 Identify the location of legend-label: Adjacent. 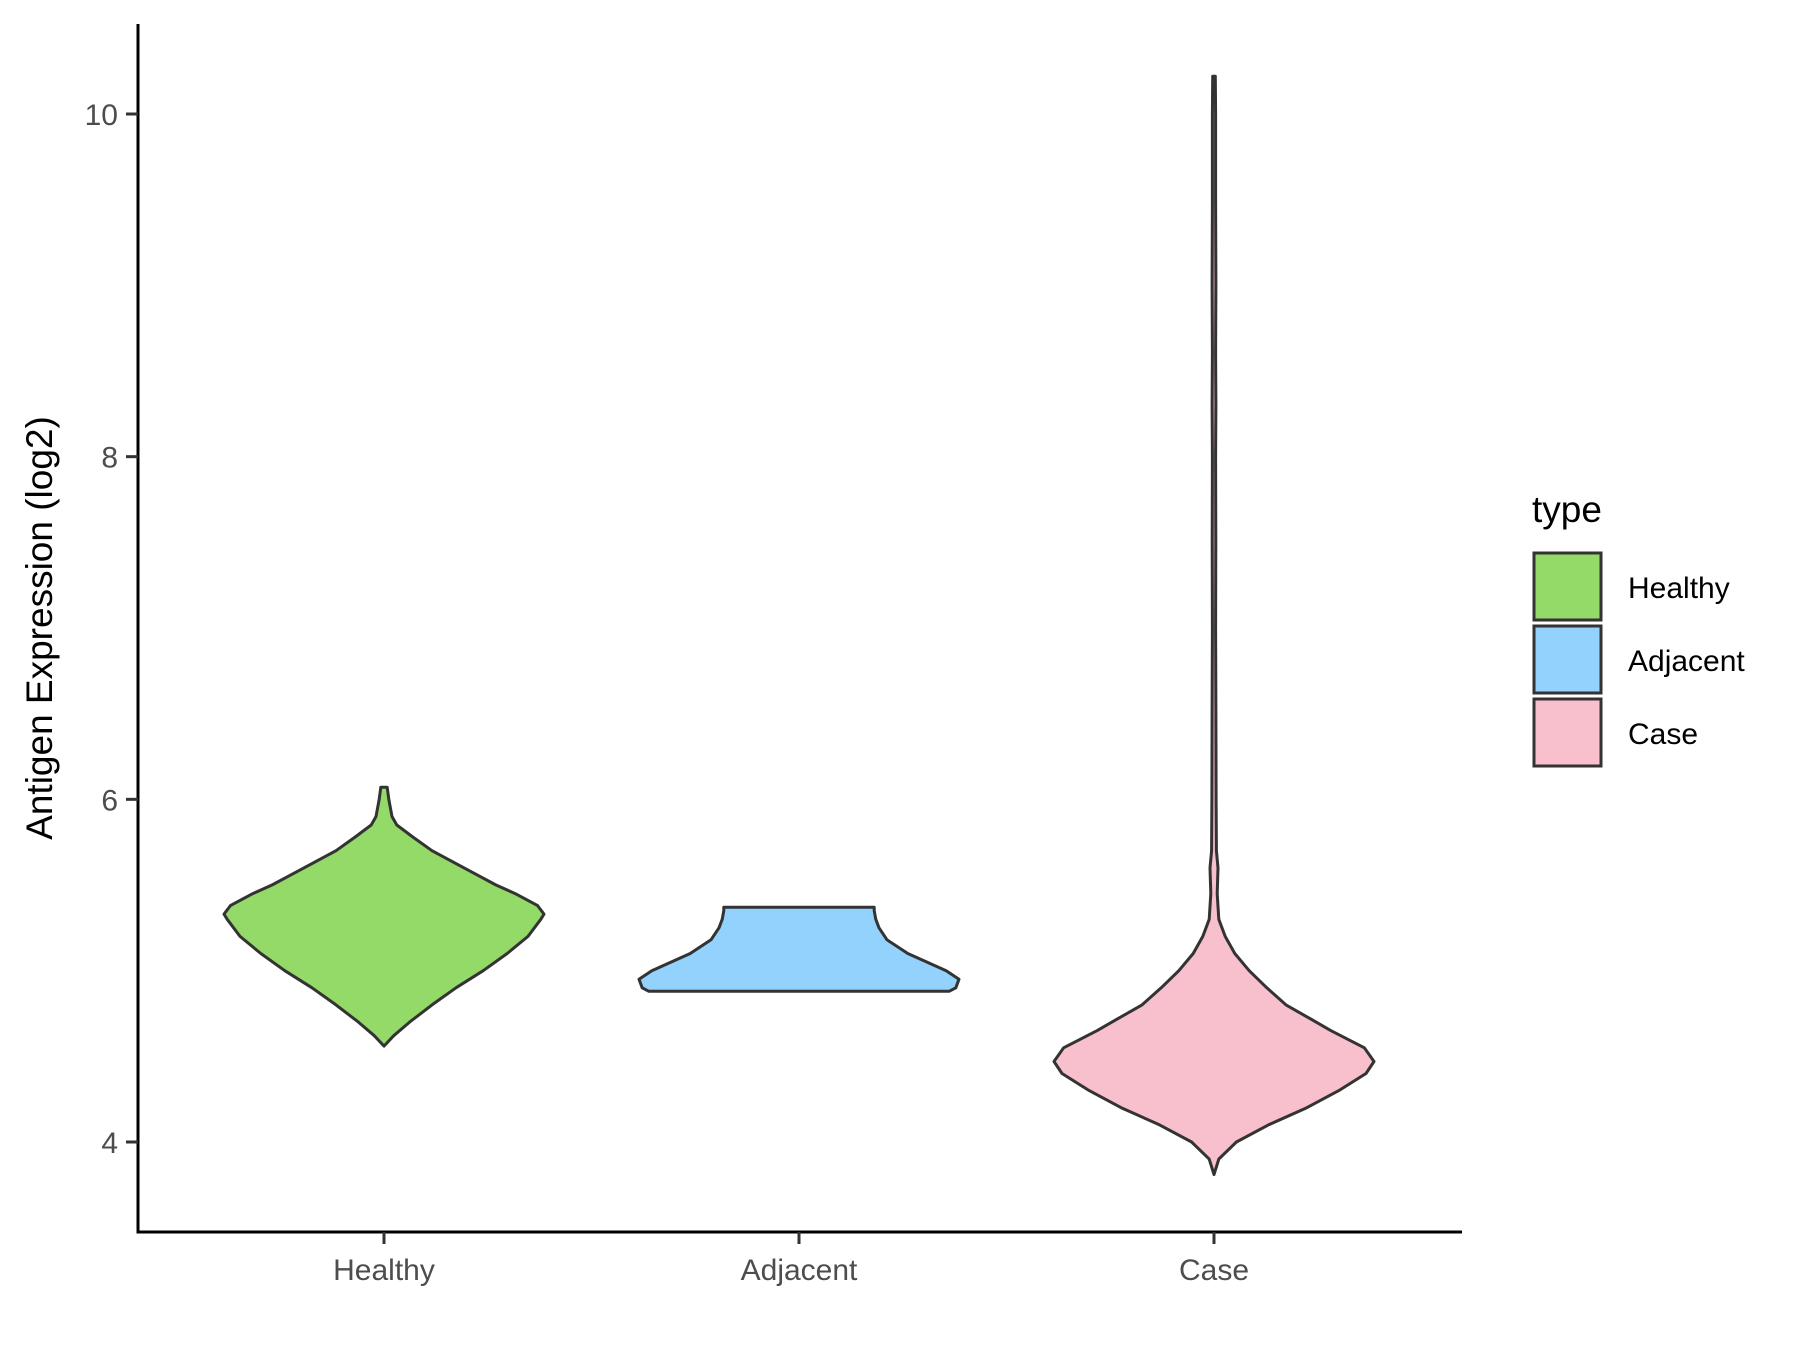
(1686, 661).